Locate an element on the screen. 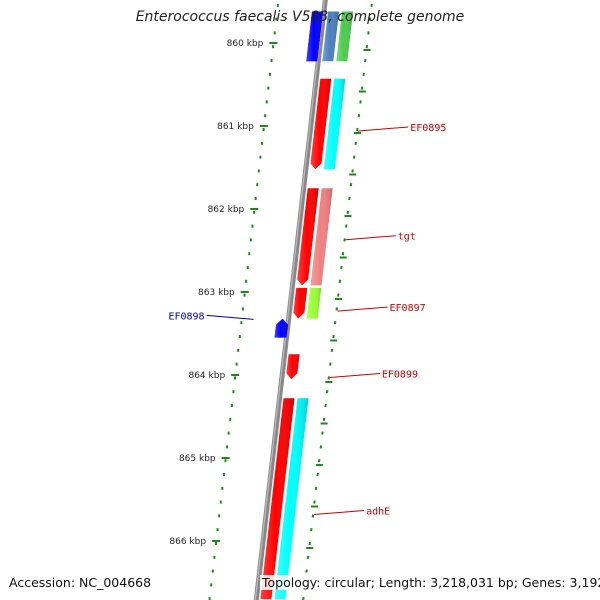  backbone-highlight is located at coordinates (289, 300).